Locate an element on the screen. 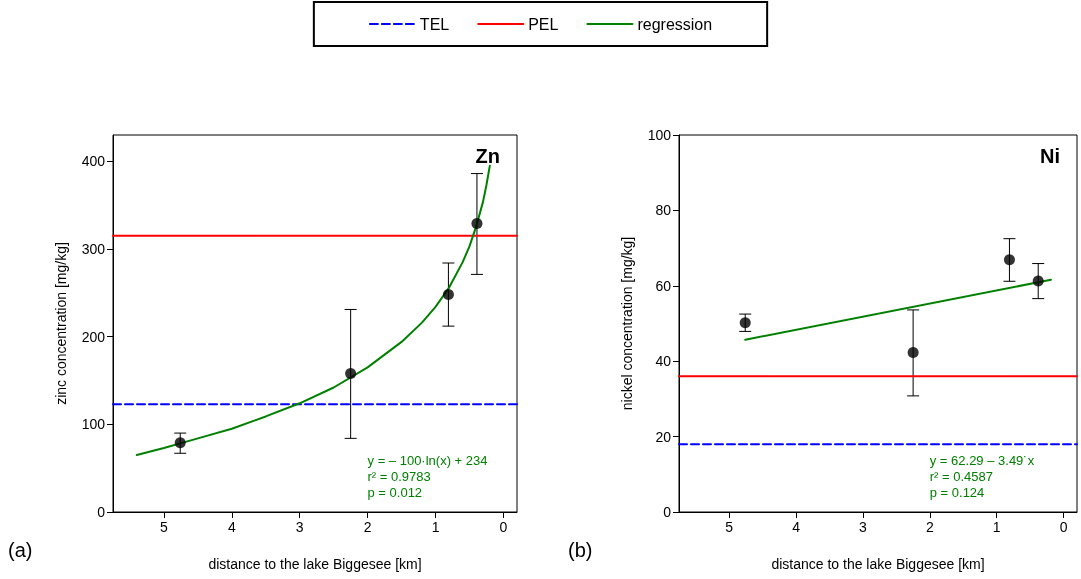 This screenshot has height=579, width=1081. annotation: y = 62.29 – 3.49˙x is located at coordinates (982, 460).